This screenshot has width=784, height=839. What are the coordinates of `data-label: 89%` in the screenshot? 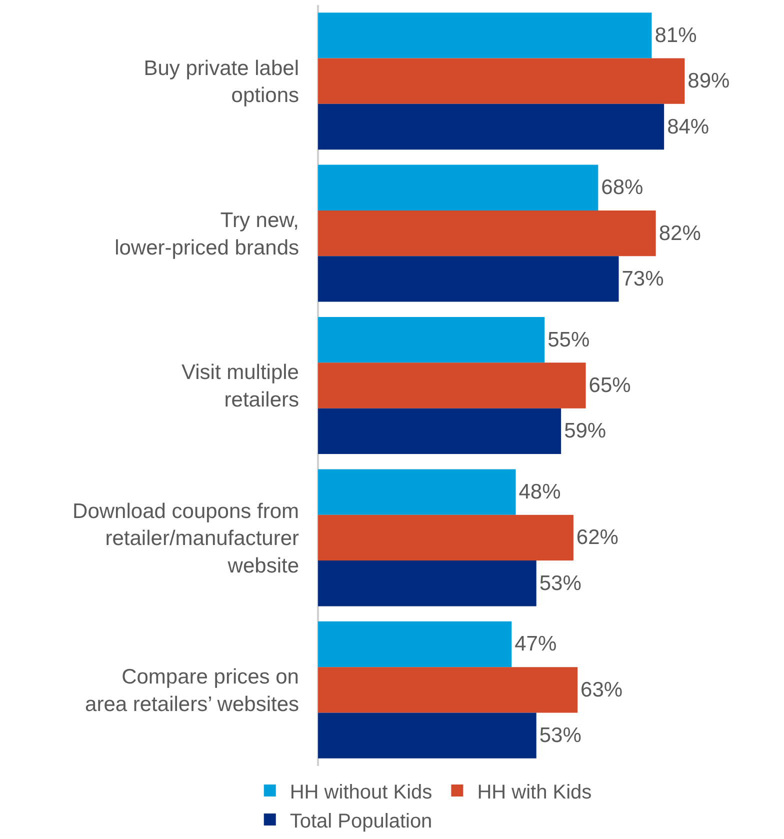 It's located at (709, 81).